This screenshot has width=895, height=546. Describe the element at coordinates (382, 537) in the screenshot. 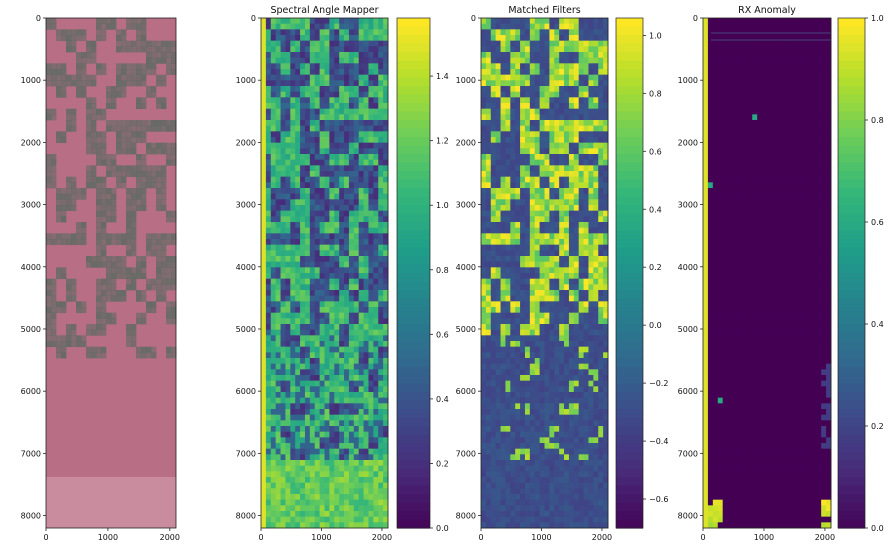

I see `x-tick-label: 2000` at that location.